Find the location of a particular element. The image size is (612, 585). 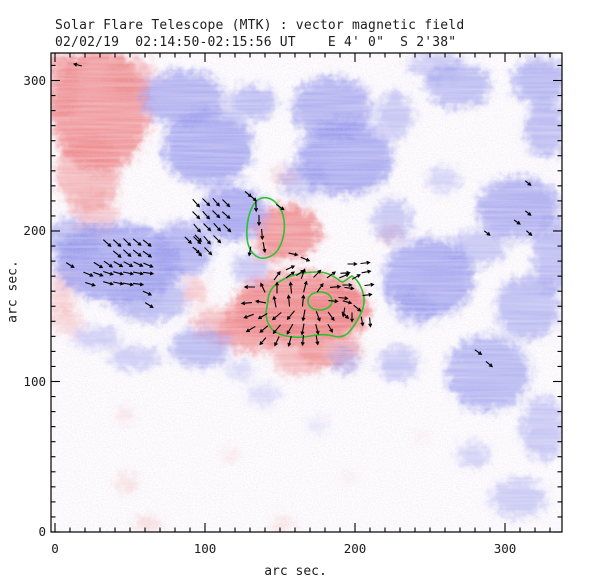

y-tick-label: 200 is located at coordinates (34, 230).